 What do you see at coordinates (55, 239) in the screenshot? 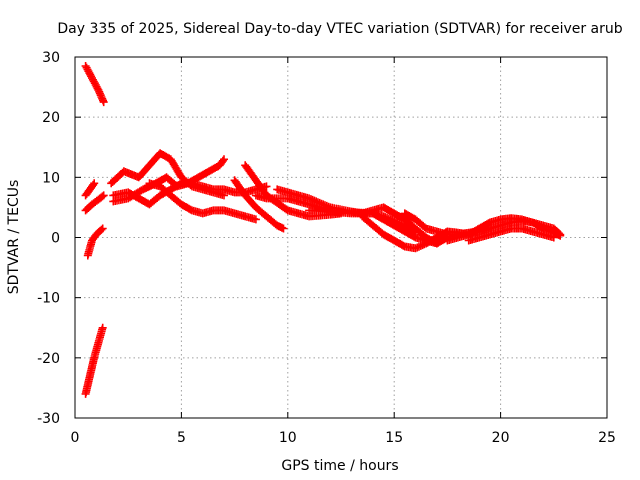
I see `y-tick-label: 0` at bounding box center [55, 239].